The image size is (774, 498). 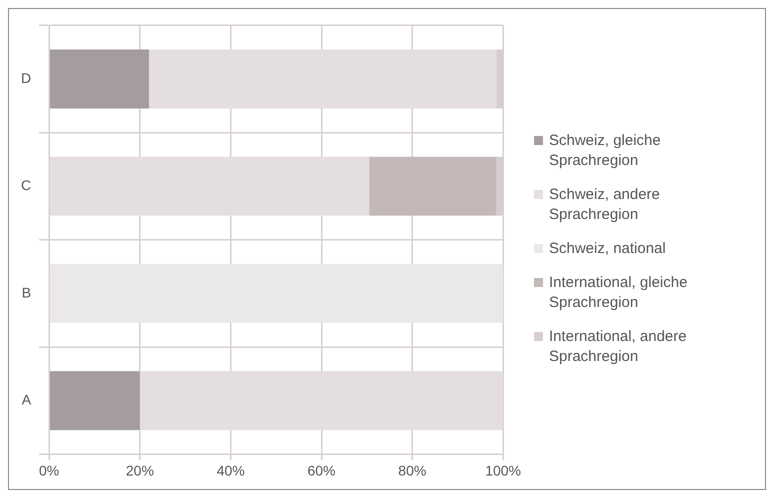 What do you see at coordinates (605, 151) in the screenshot?
I see `legend-label: Schweiz, gleiche Sprachregion` at bounding box center [605, 151].